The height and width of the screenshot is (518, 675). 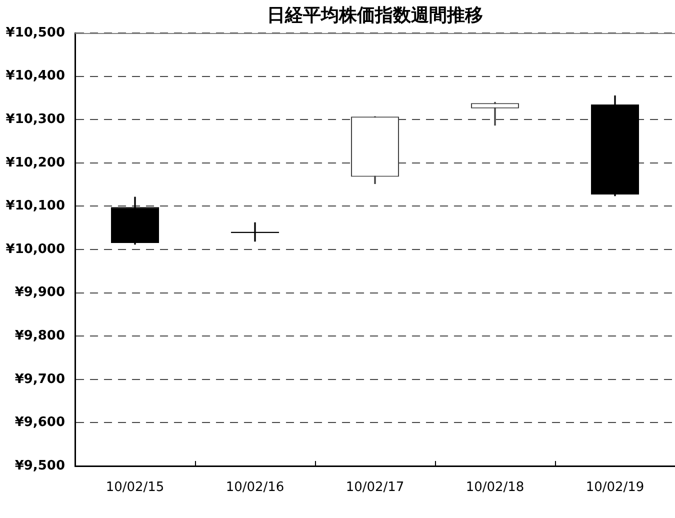 I want to click on y-tick-label: ¥10,000, so click(x=35, y=249).